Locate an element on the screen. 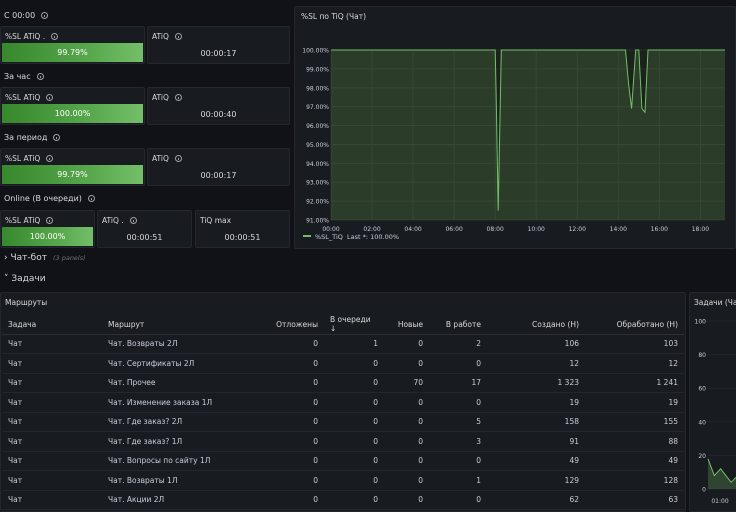 This screenshot has width=736, height=512. panel-sl-midnight: %SL ATiQ . 99.79% is located at coordinates (72, 45).